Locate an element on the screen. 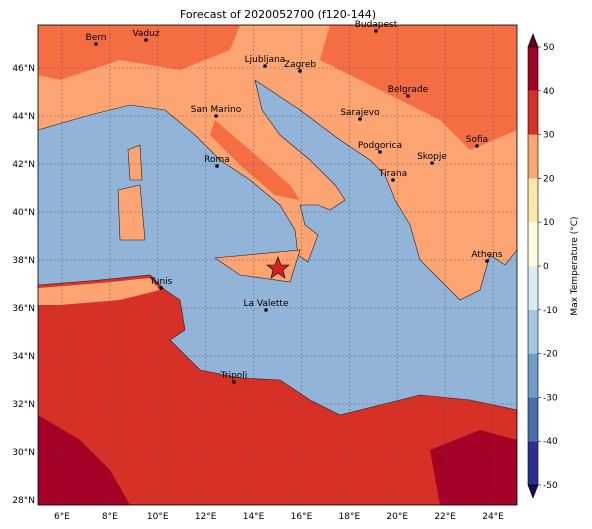  alps-warm is located at coordinates (139, 52).